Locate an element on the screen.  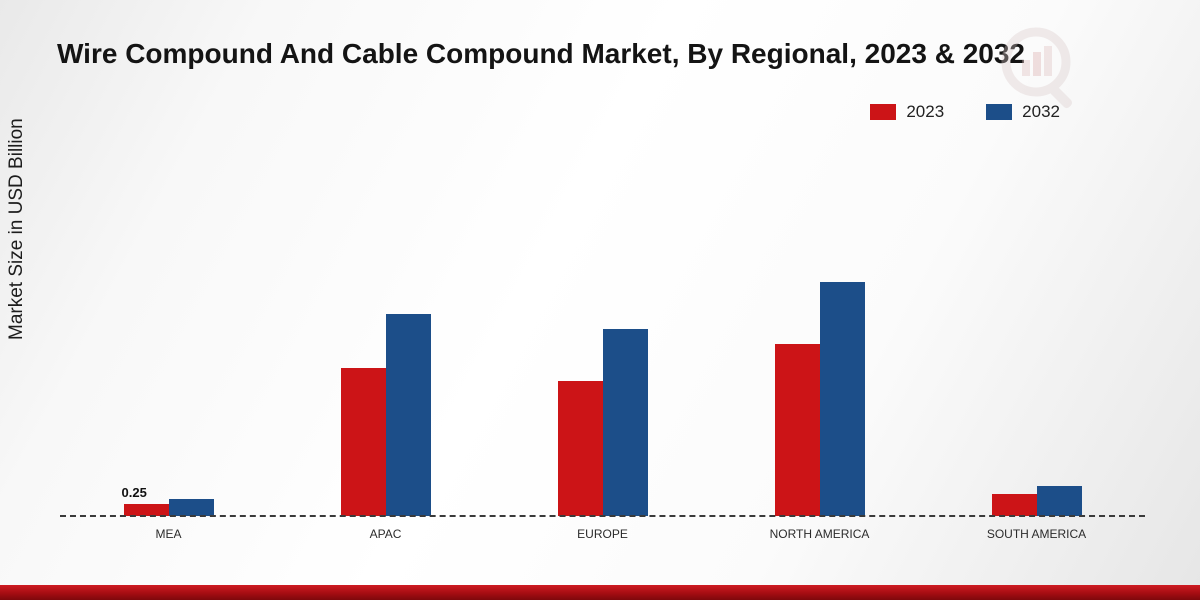
legend-swatch-2023 is located at coordinates (883, 112).